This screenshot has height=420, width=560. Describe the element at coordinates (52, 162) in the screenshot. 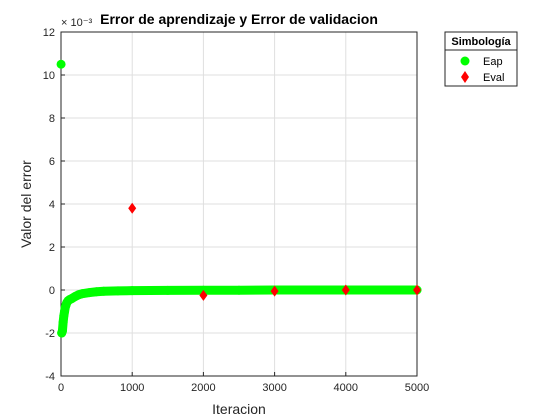

I see `y-tick-label: 6` at that location.